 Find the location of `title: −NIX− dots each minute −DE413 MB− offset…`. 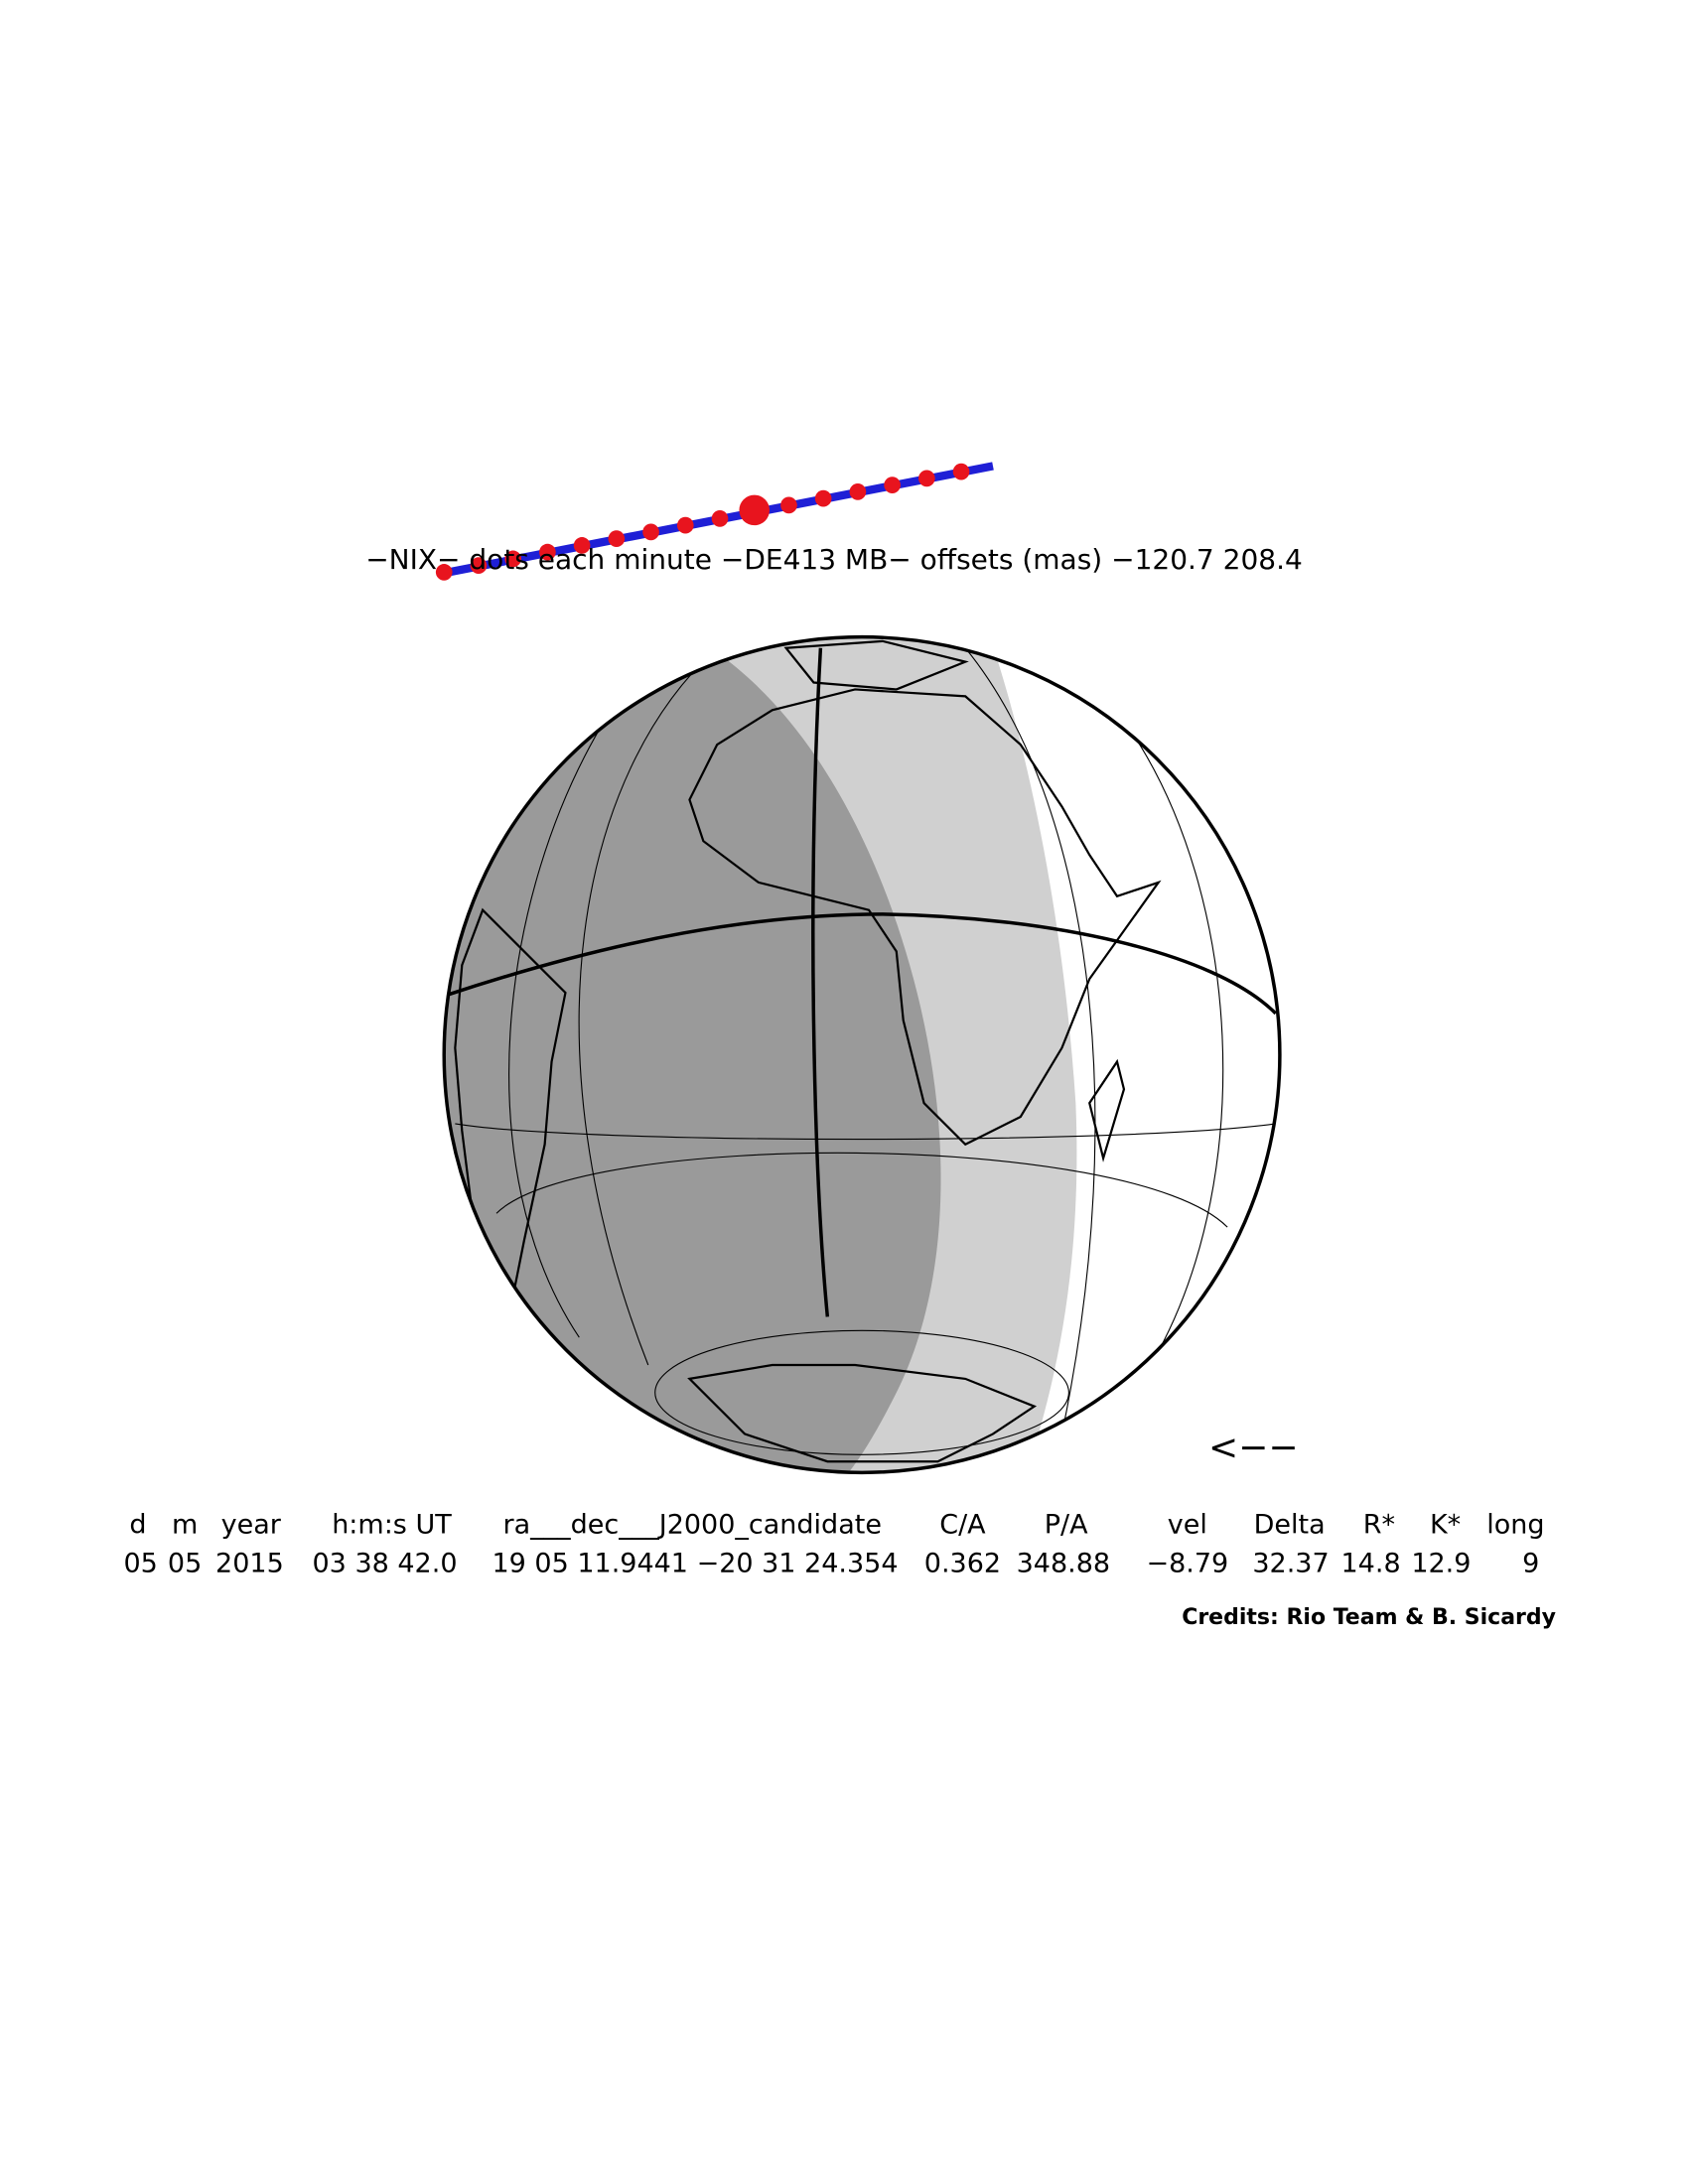

title: −NIX− dots each minute −DE413 MB− offset… is located at coordinates (834, 559).